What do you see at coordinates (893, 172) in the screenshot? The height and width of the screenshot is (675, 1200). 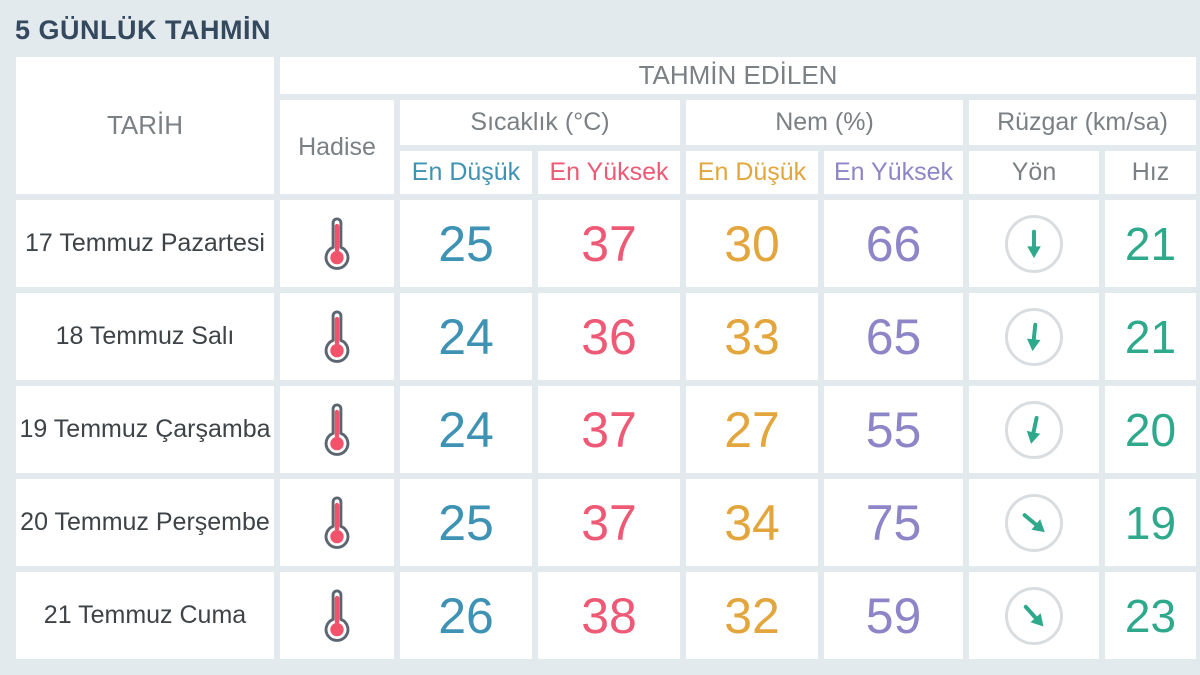 I see `column-header-humidity-max: En Yüksek` at bounding box center [893, 172].